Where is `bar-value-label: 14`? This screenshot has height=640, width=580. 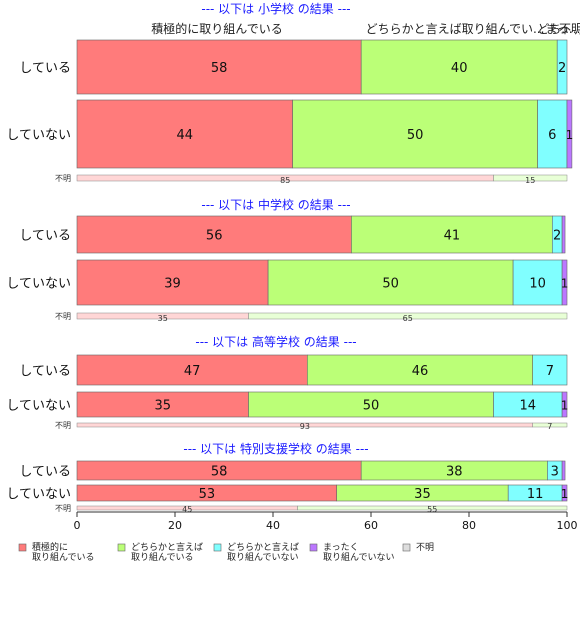 bar-value-label: 14 is located at coordinates (528, 406).